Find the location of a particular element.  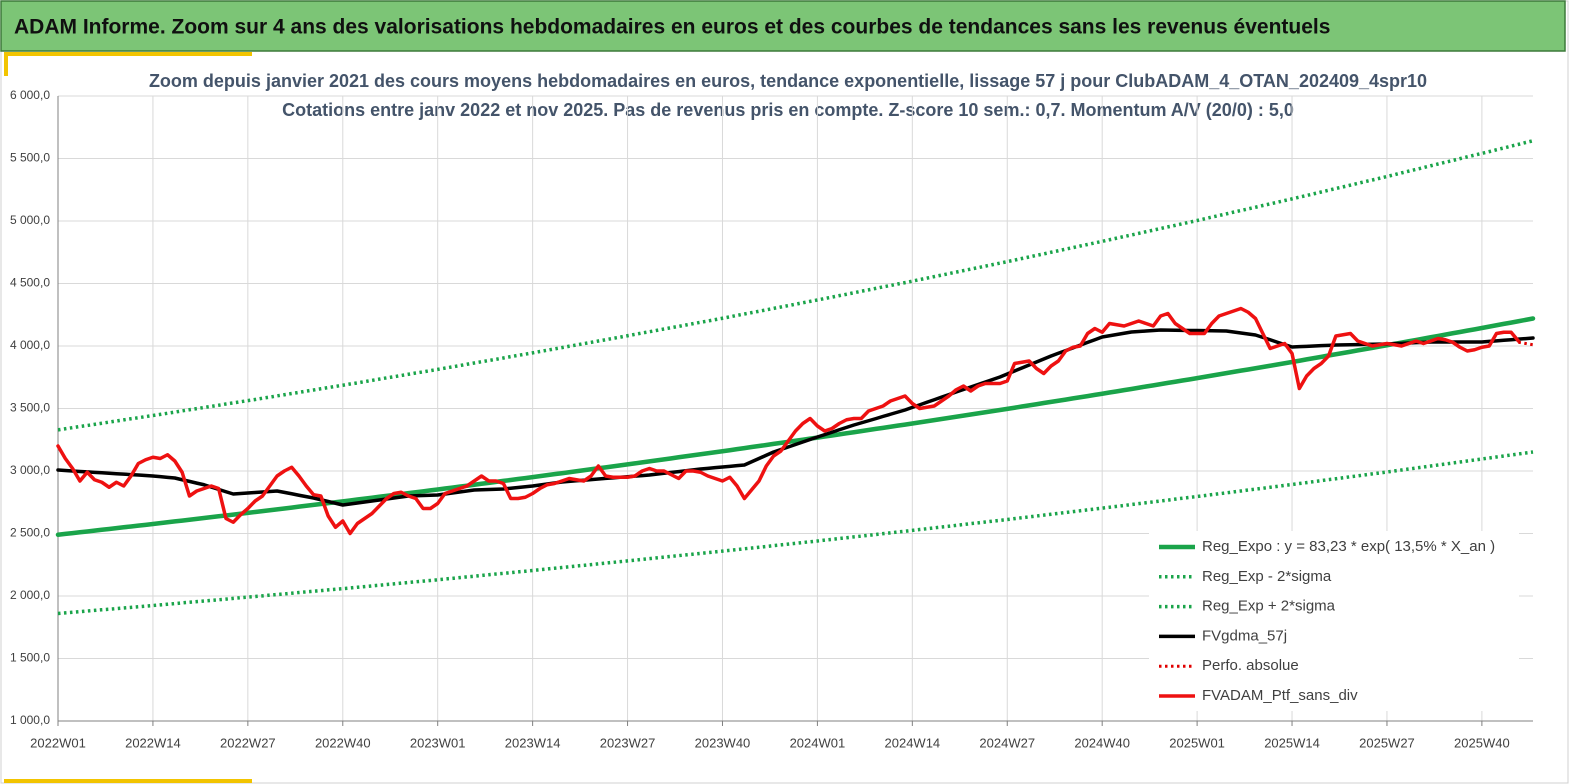

x-tick-label: 2025W01 is located at coordinates (1197, 742).